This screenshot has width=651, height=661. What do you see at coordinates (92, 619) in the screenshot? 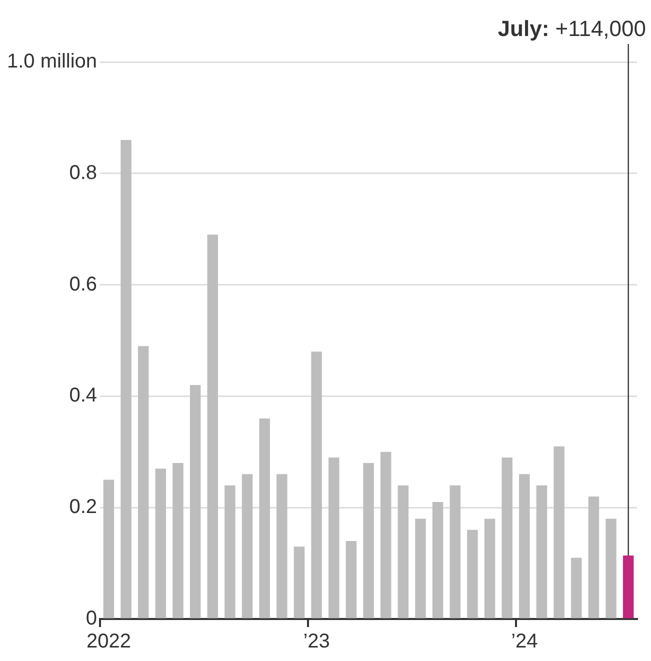
I see `y-tick-label: 0` at bounding box center [92, 619].